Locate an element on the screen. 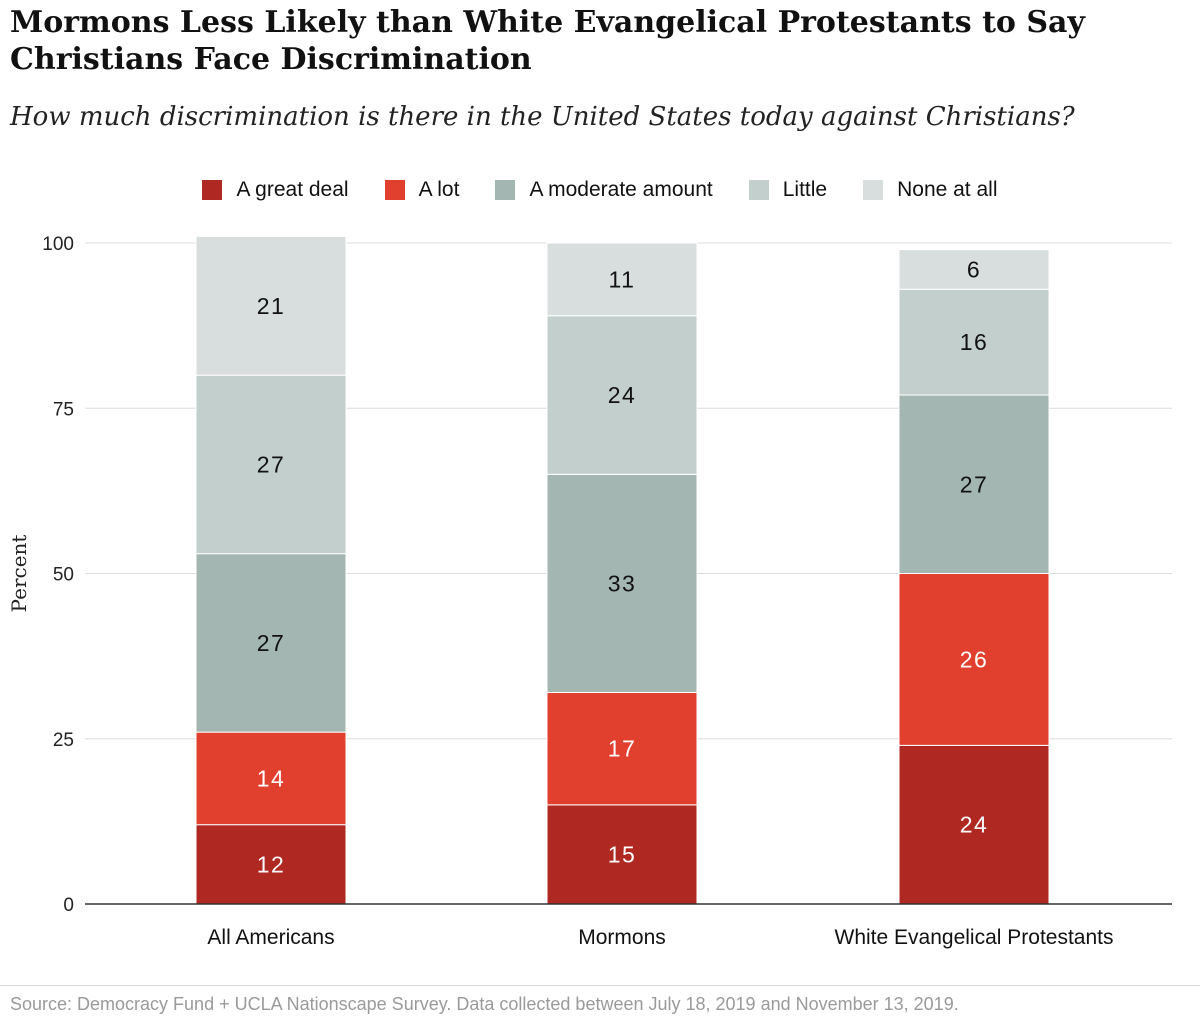 The width and height of the screenshot is (1200, 1026). legend-swatch-a-moderate-amount is located at coordinates (505, 190).